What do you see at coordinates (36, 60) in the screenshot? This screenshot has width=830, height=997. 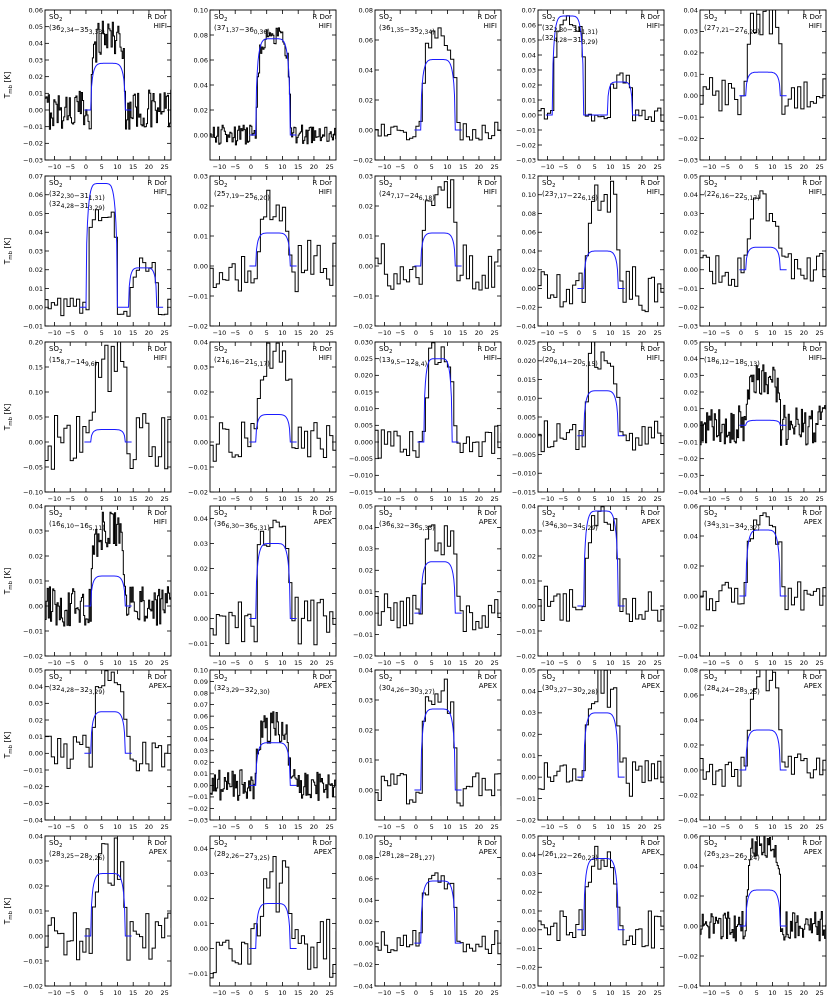 I see `y-tick-label: 0.03` at bounding box center [36, 60].